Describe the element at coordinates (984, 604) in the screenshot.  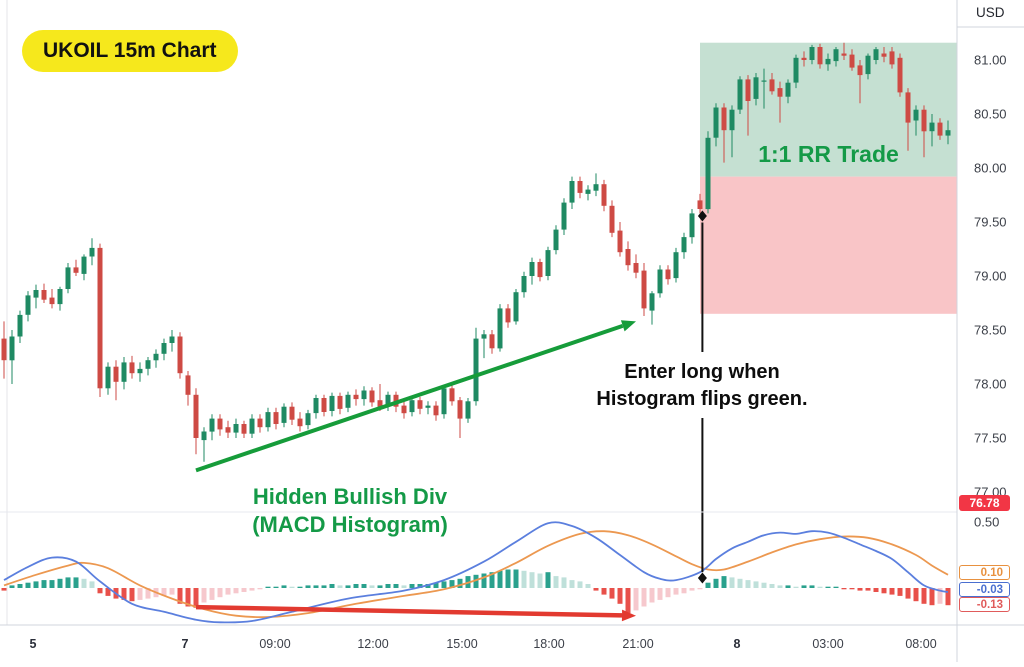
I see `macd-histogram-value-badge: -0.13` at that location.